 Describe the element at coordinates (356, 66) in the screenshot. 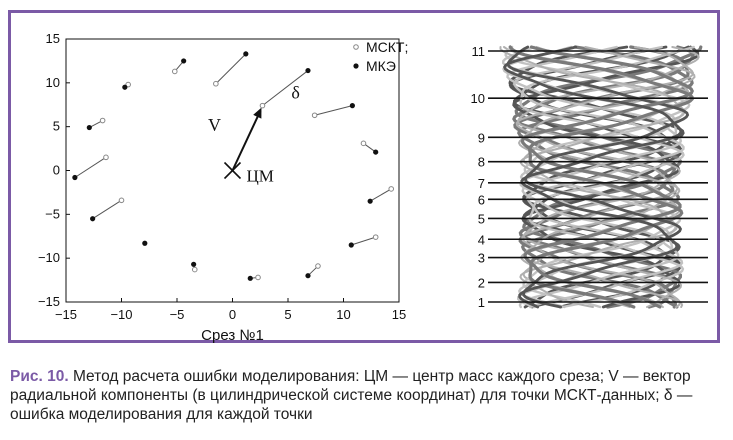

I see `legend-marker-mke` at that location.